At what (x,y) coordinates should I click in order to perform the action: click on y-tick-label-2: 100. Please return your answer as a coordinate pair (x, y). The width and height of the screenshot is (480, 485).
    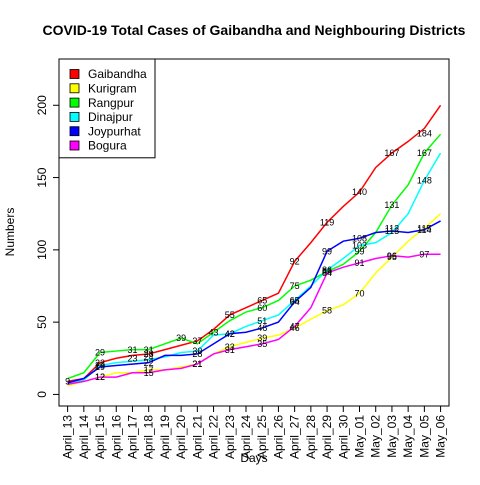
    Looking at the image, I should click on (42, 250).